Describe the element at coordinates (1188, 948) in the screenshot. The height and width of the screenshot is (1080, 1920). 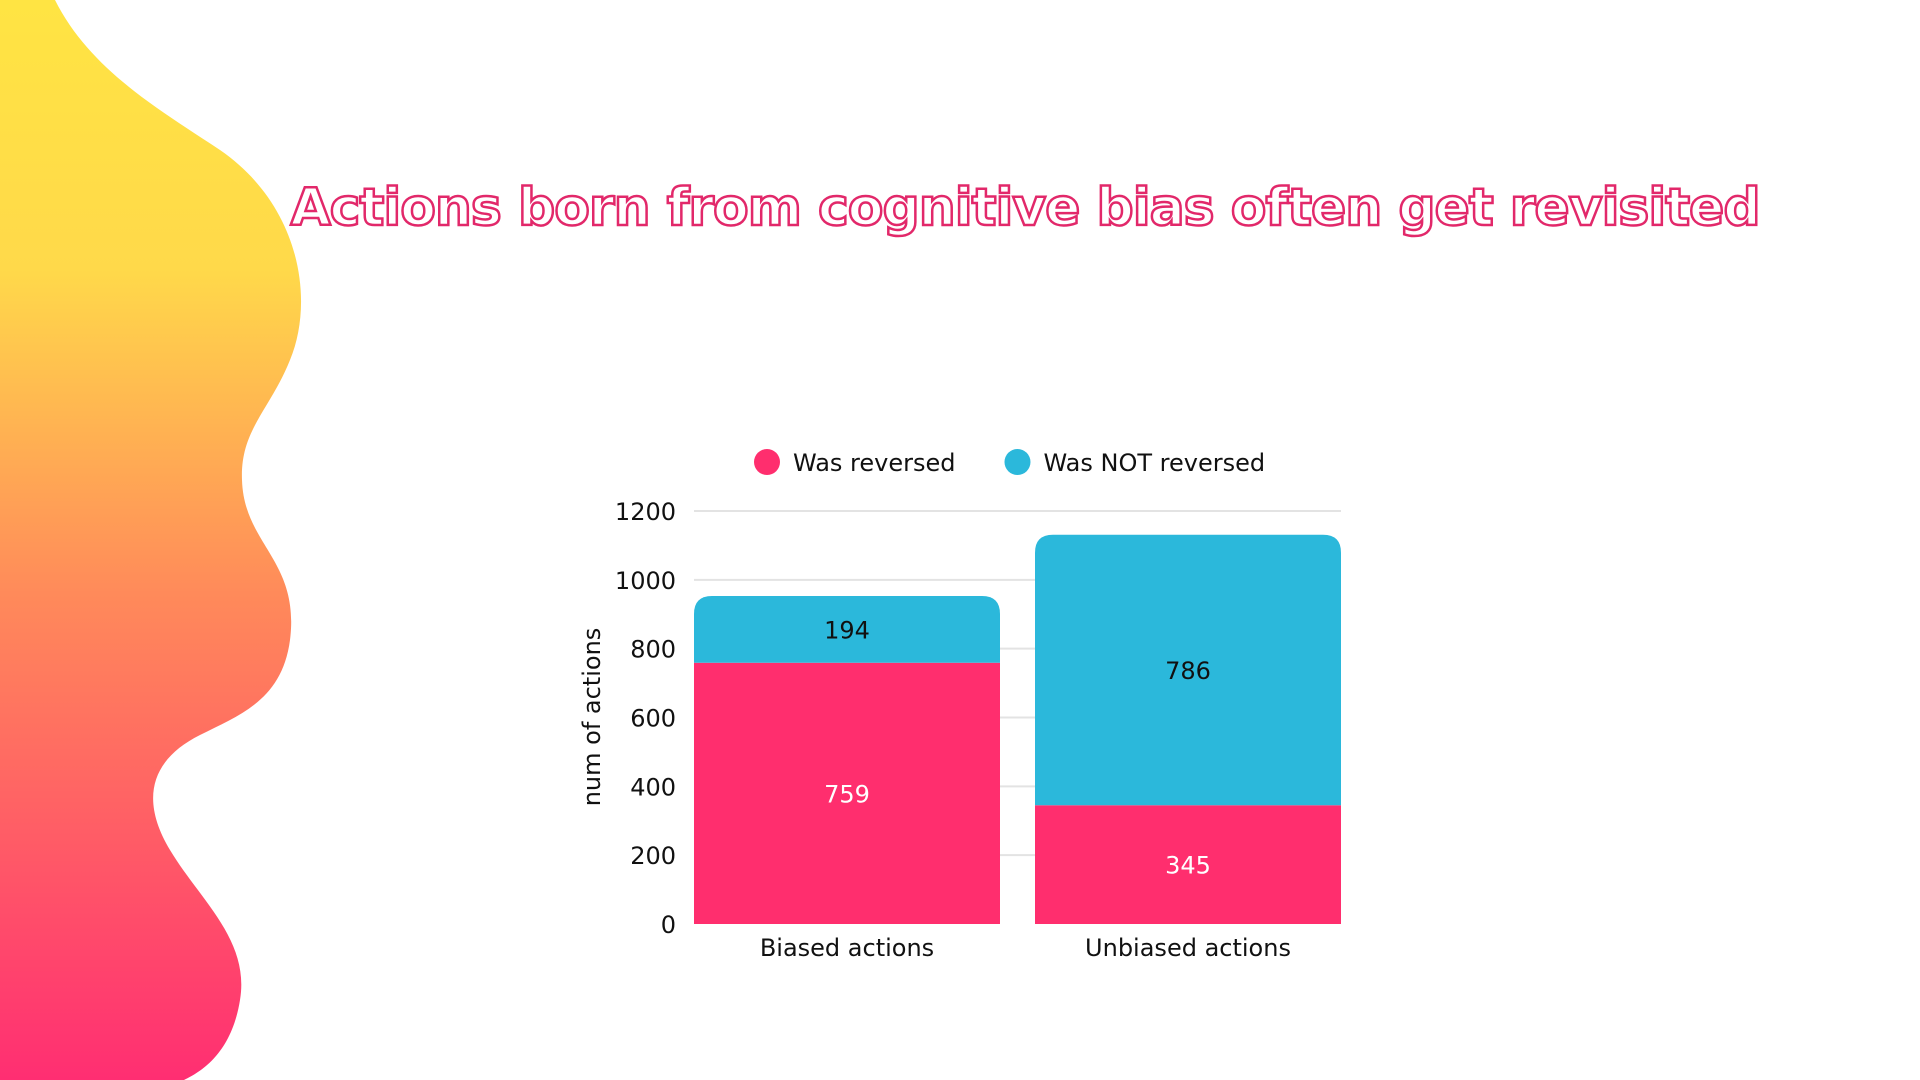
I see `x-tick-label: Unbiased actions` at that location.